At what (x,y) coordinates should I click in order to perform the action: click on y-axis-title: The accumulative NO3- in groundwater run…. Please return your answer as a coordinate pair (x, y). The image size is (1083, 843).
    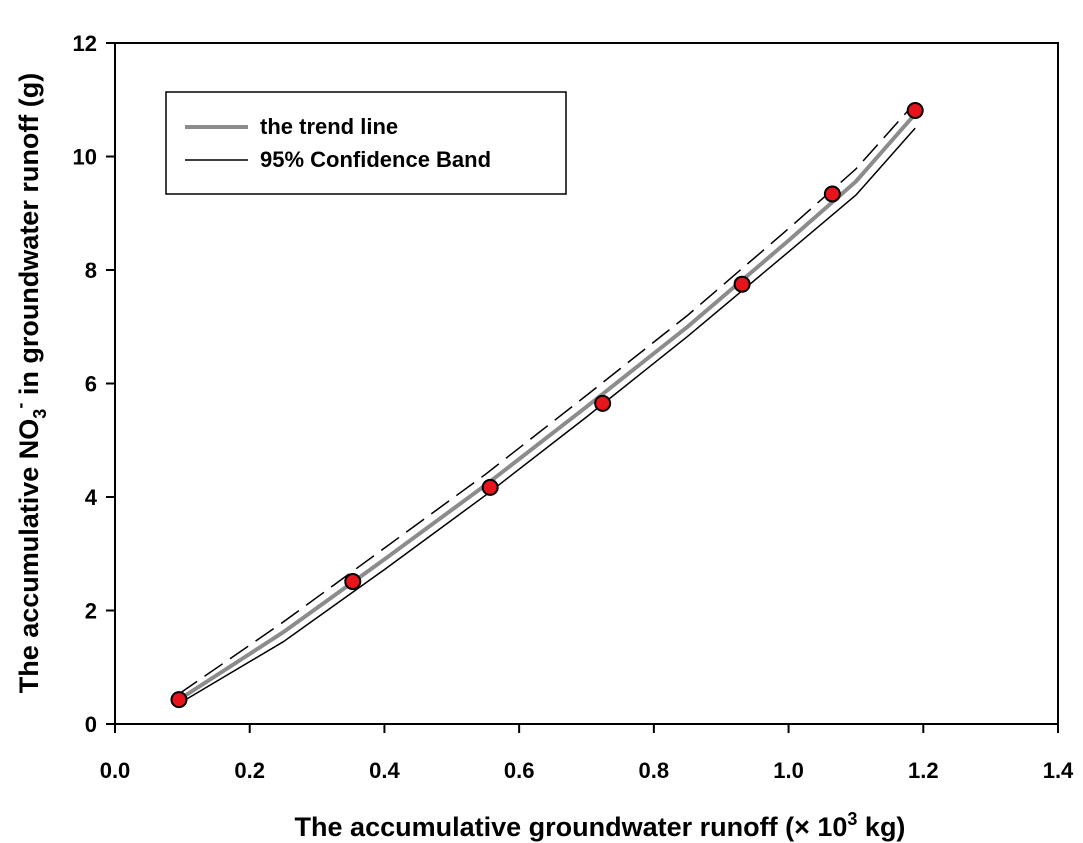
    Looking at the image, I should click on (30, 383).